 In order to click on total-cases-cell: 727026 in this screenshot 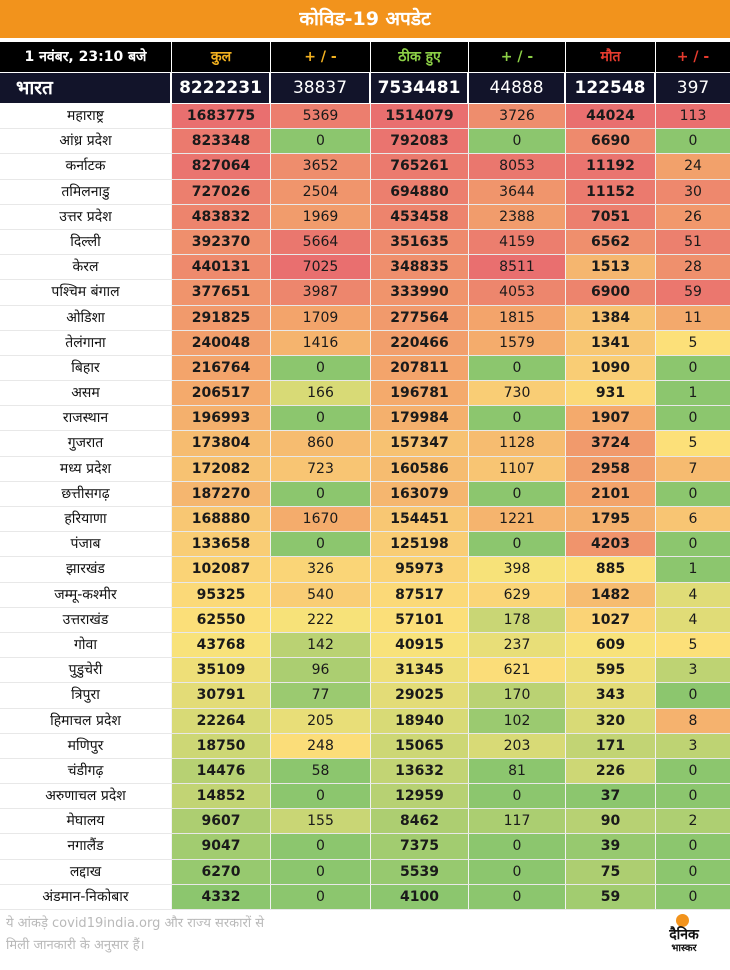, I will do `click(221, 191)`.